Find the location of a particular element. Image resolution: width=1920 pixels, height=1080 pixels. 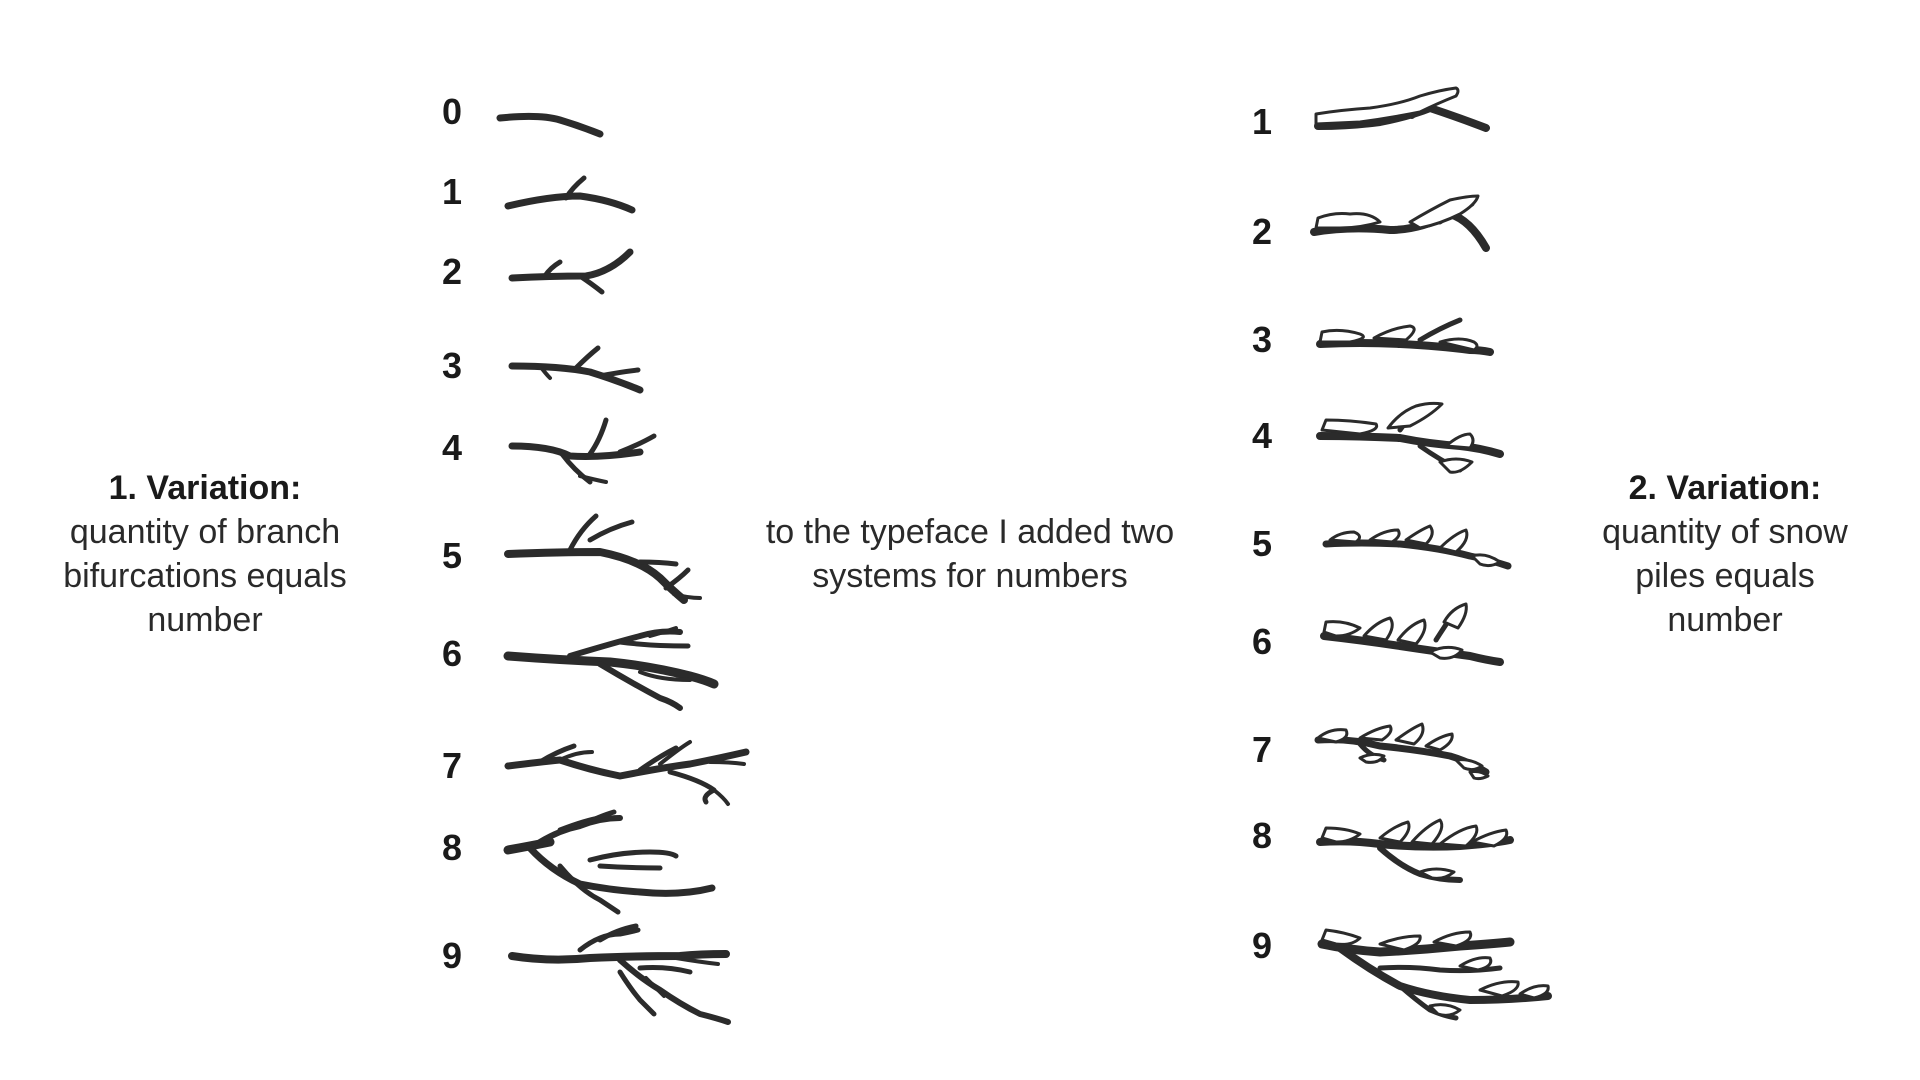

snow-numeral-1: 1 is located at coordinates (1262, 121).